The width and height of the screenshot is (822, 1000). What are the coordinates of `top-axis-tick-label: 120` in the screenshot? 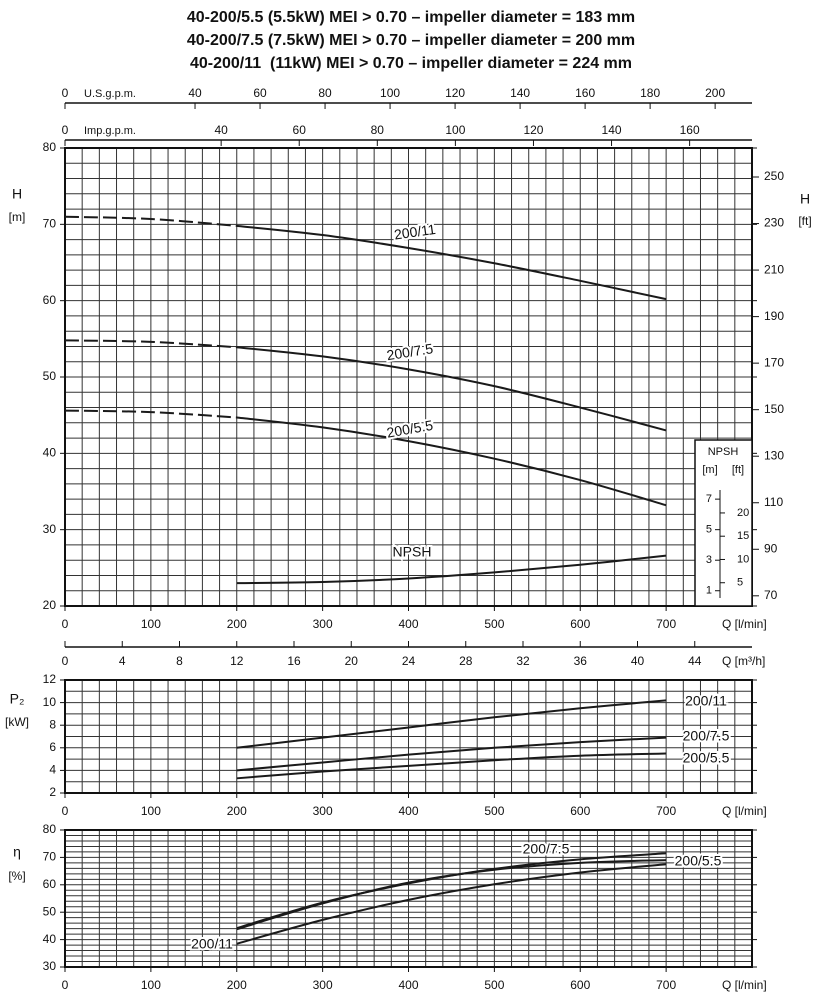 It's located at (455, 93).